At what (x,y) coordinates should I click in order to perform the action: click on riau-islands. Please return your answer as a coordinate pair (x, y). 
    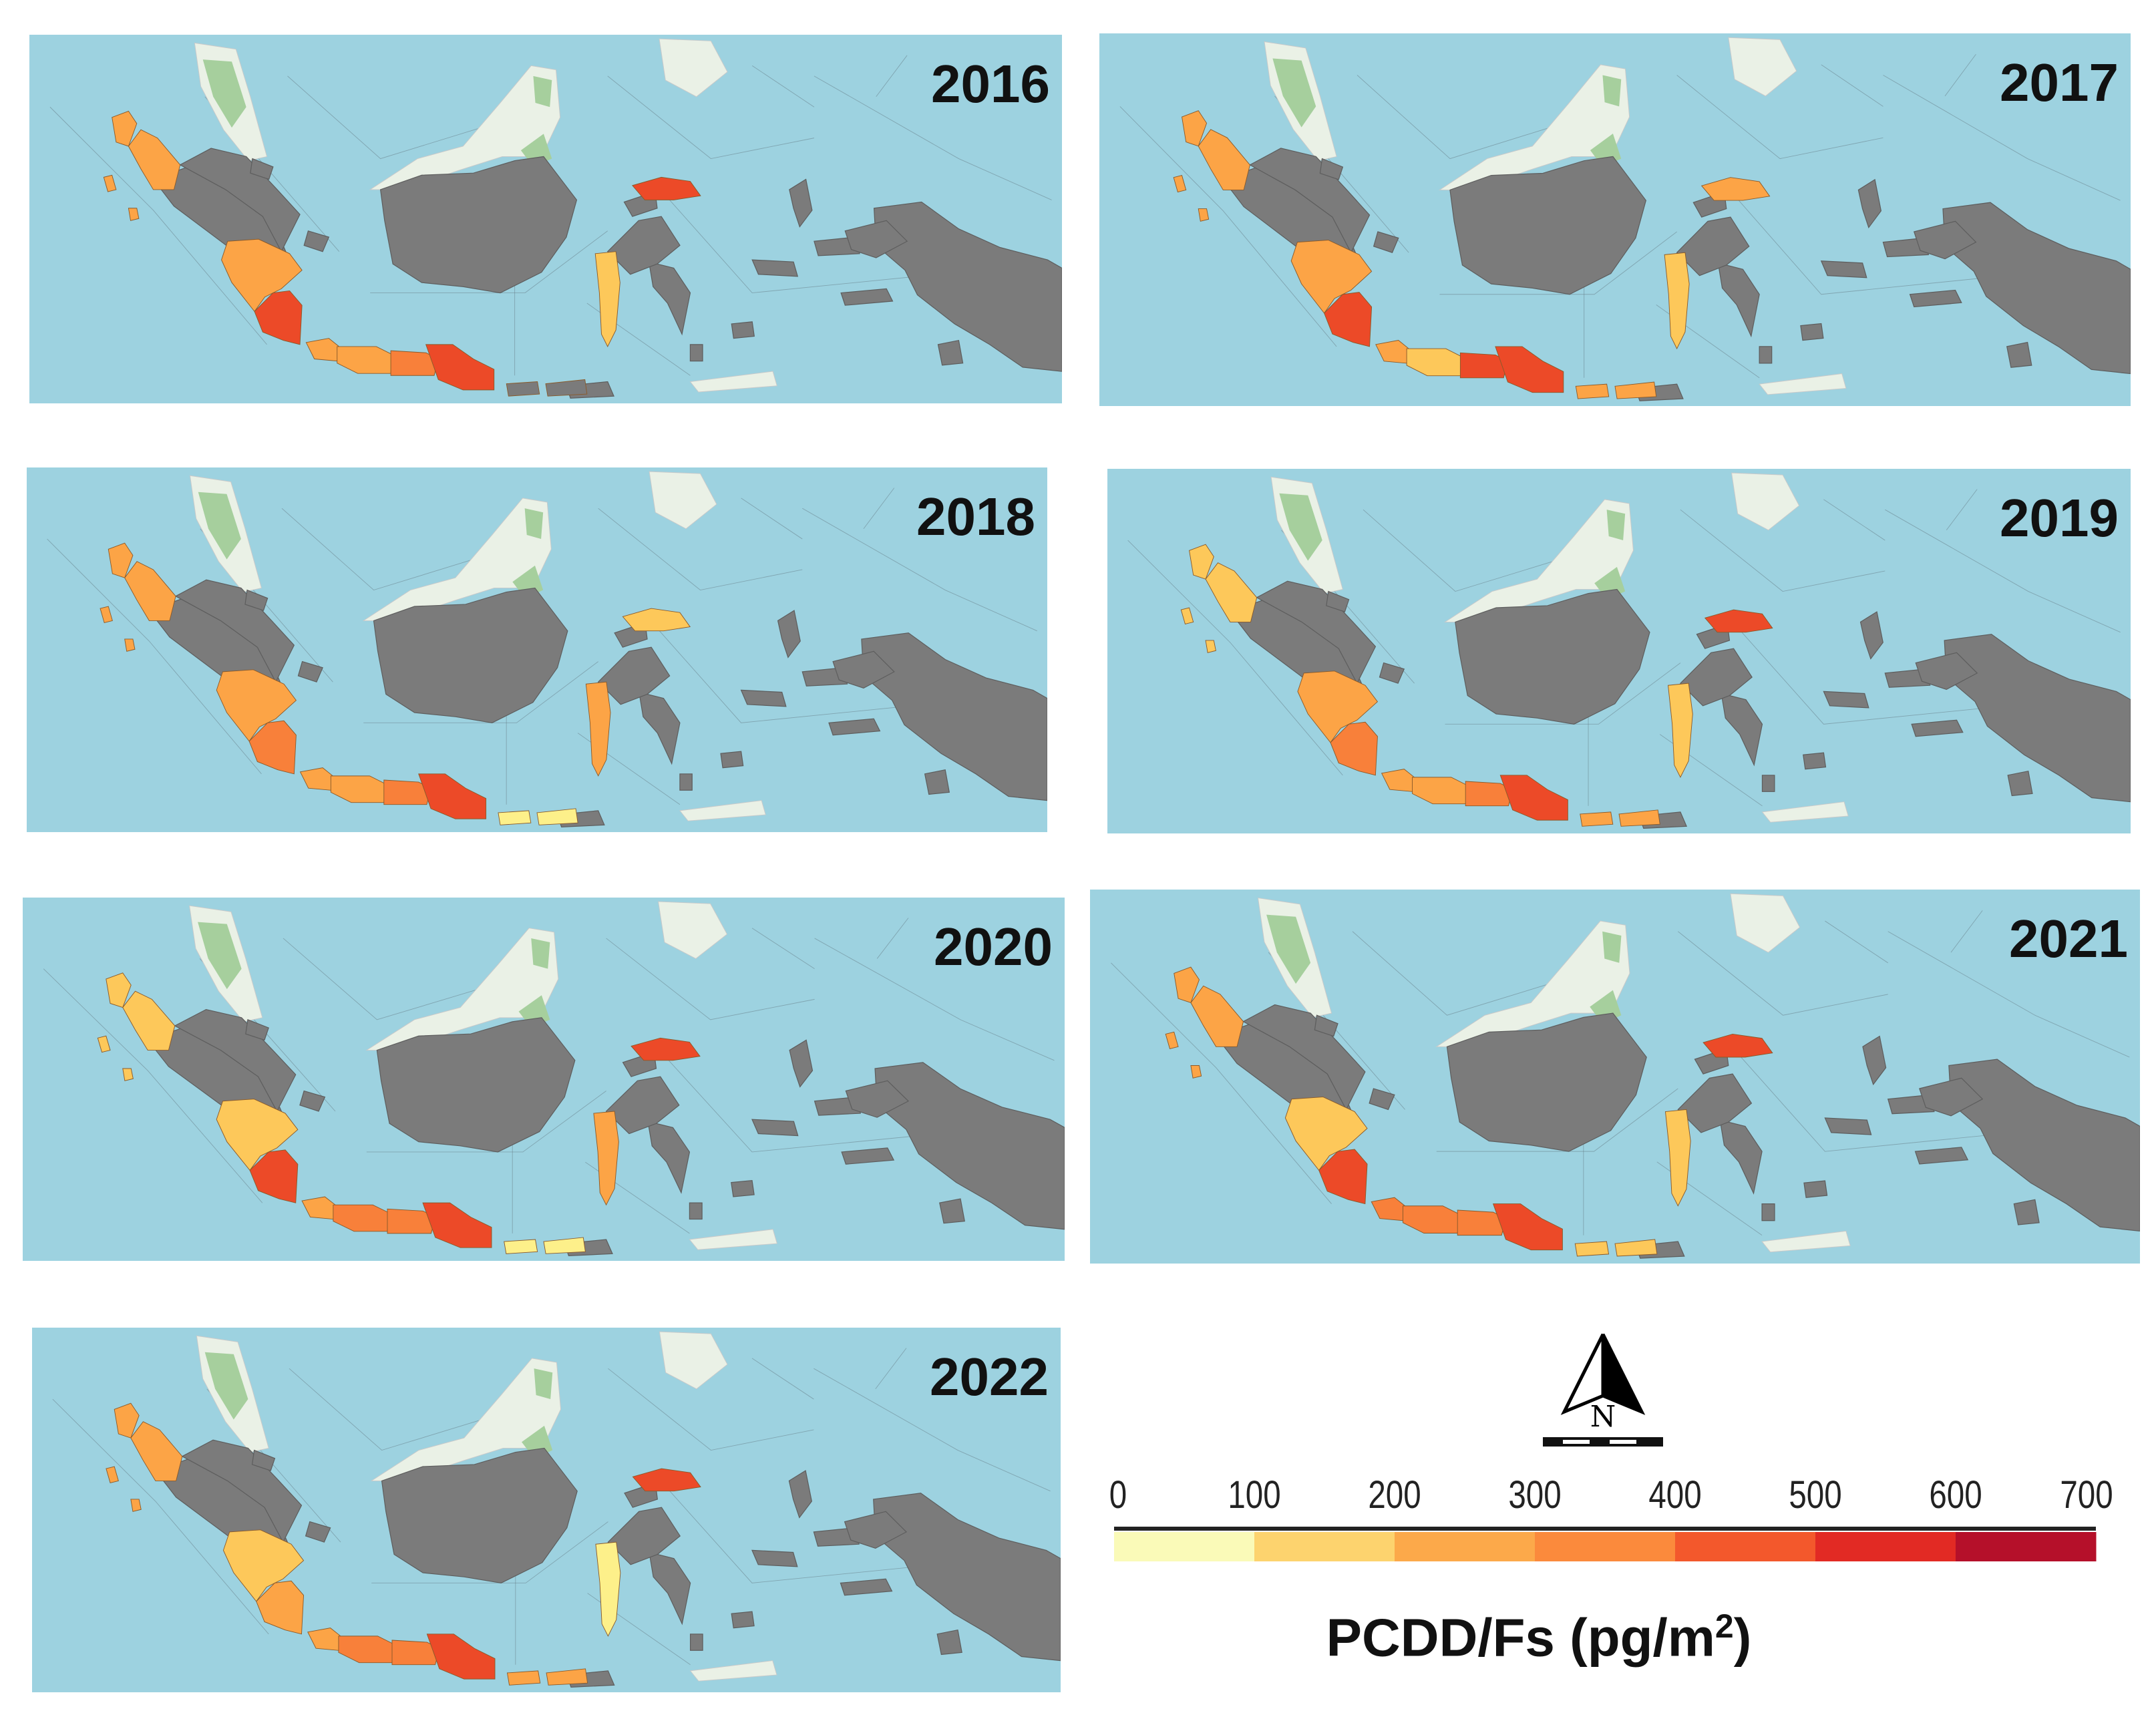
    Looking at the image, I should click on (1331, 169).